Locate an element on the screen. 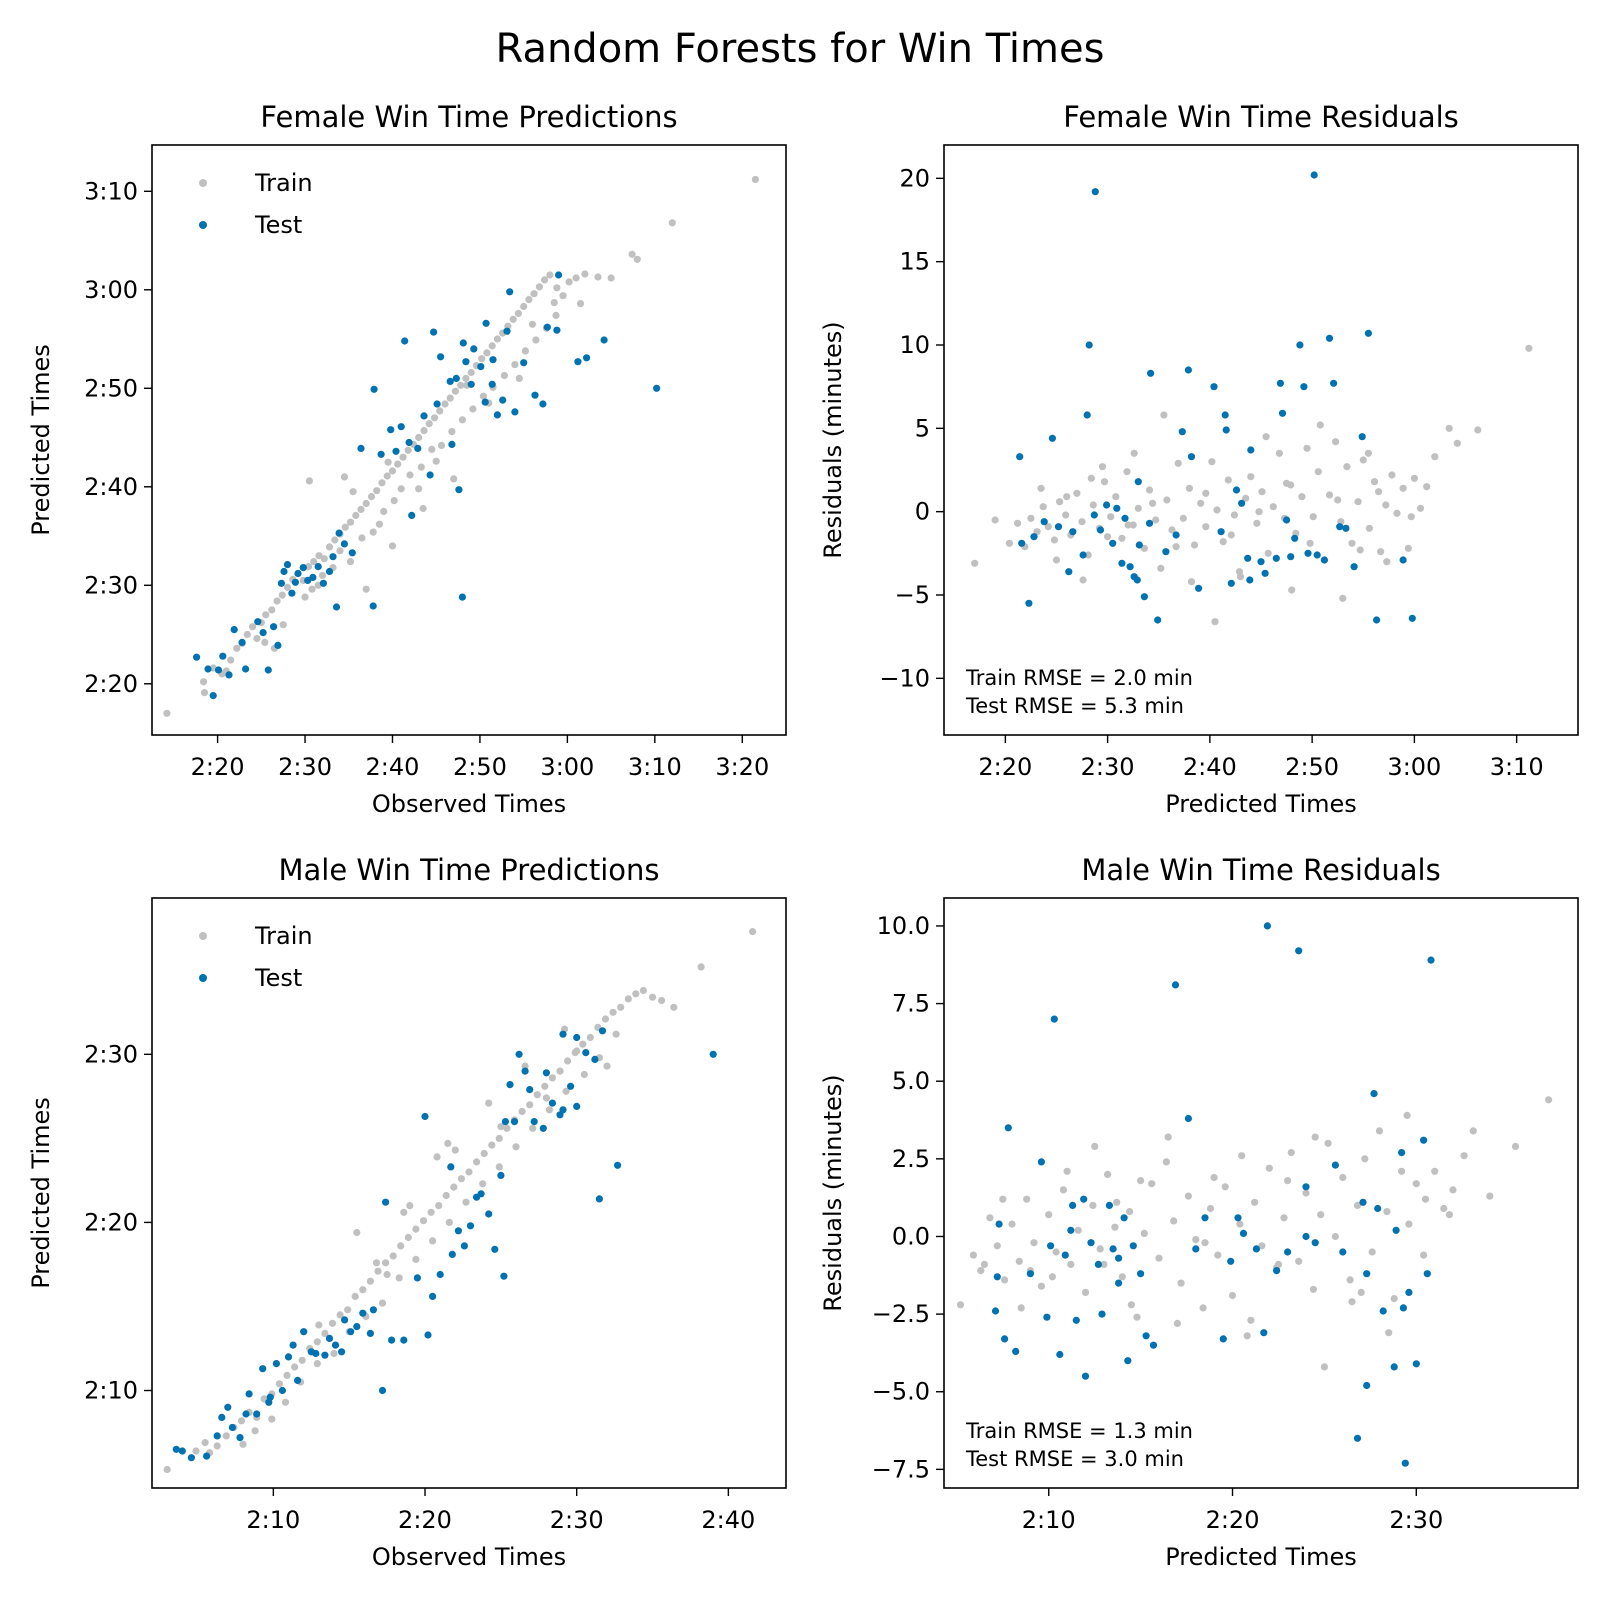 The width and height of the screenshot is (1600, 1600). x-tick-label: 2:30 is located at coordinates (305, 767).